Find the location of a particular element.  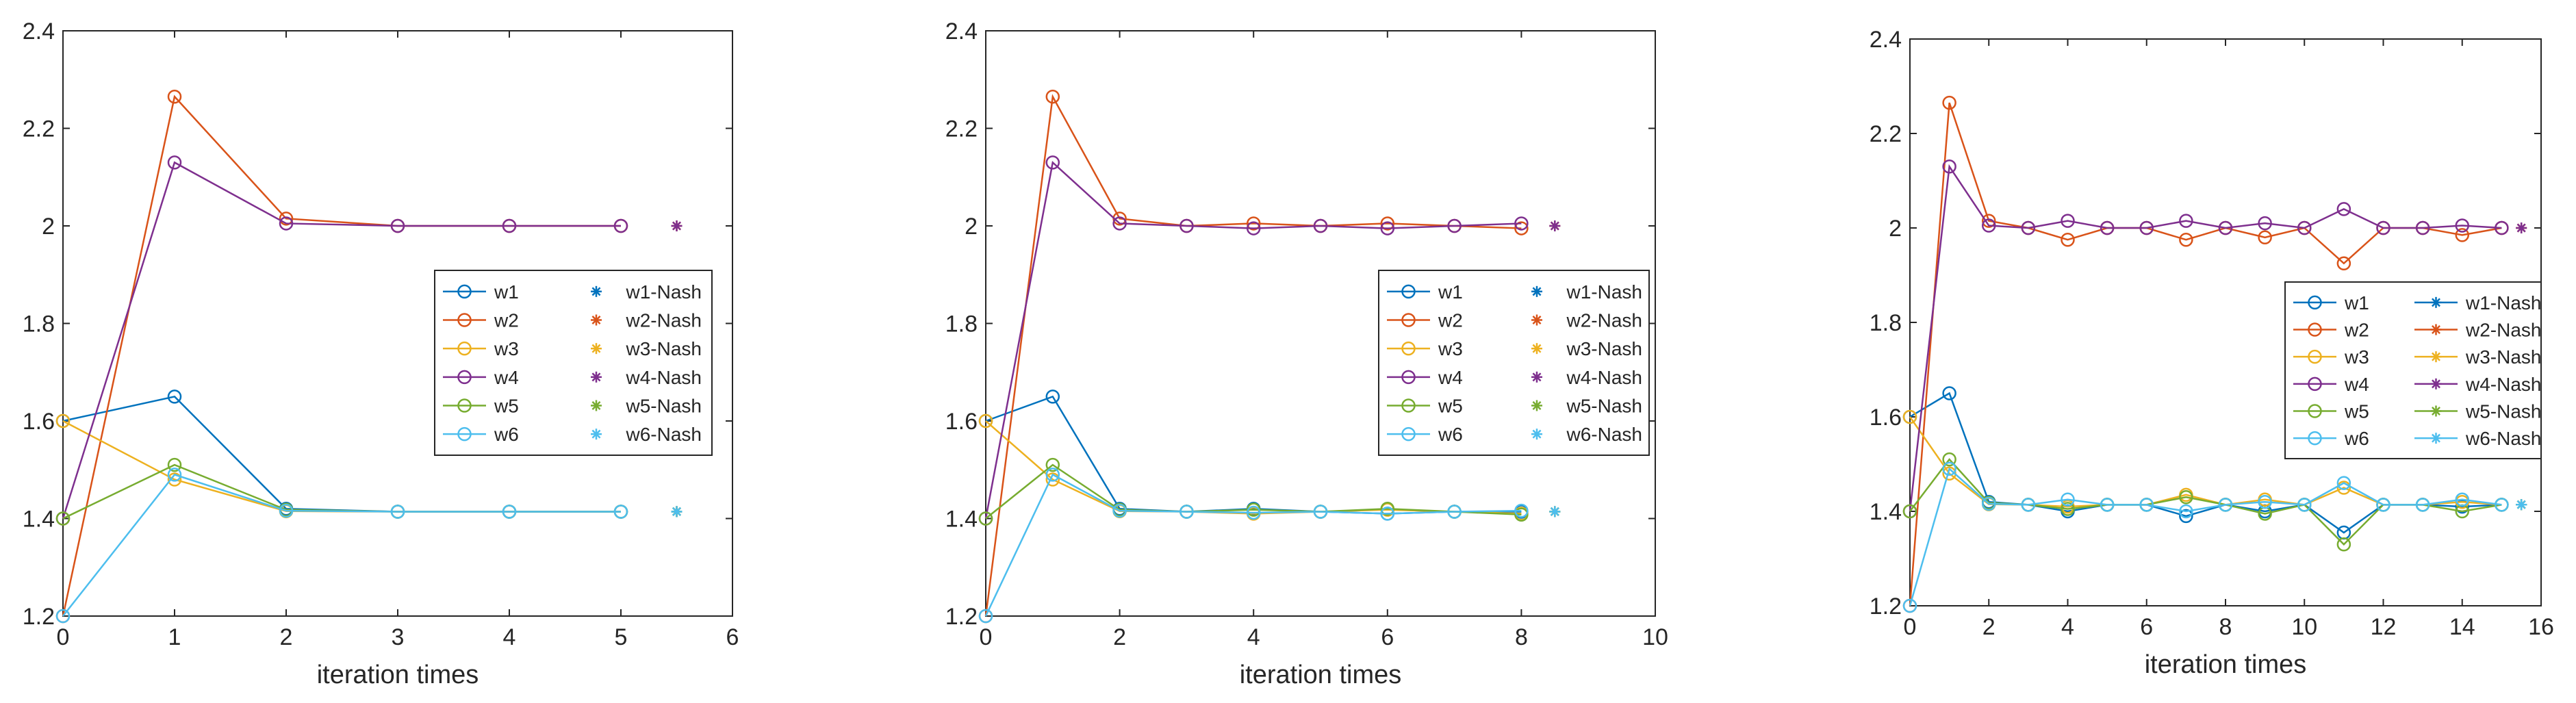

legend-label-w1: w1 is located at coordinates (2356, 303).